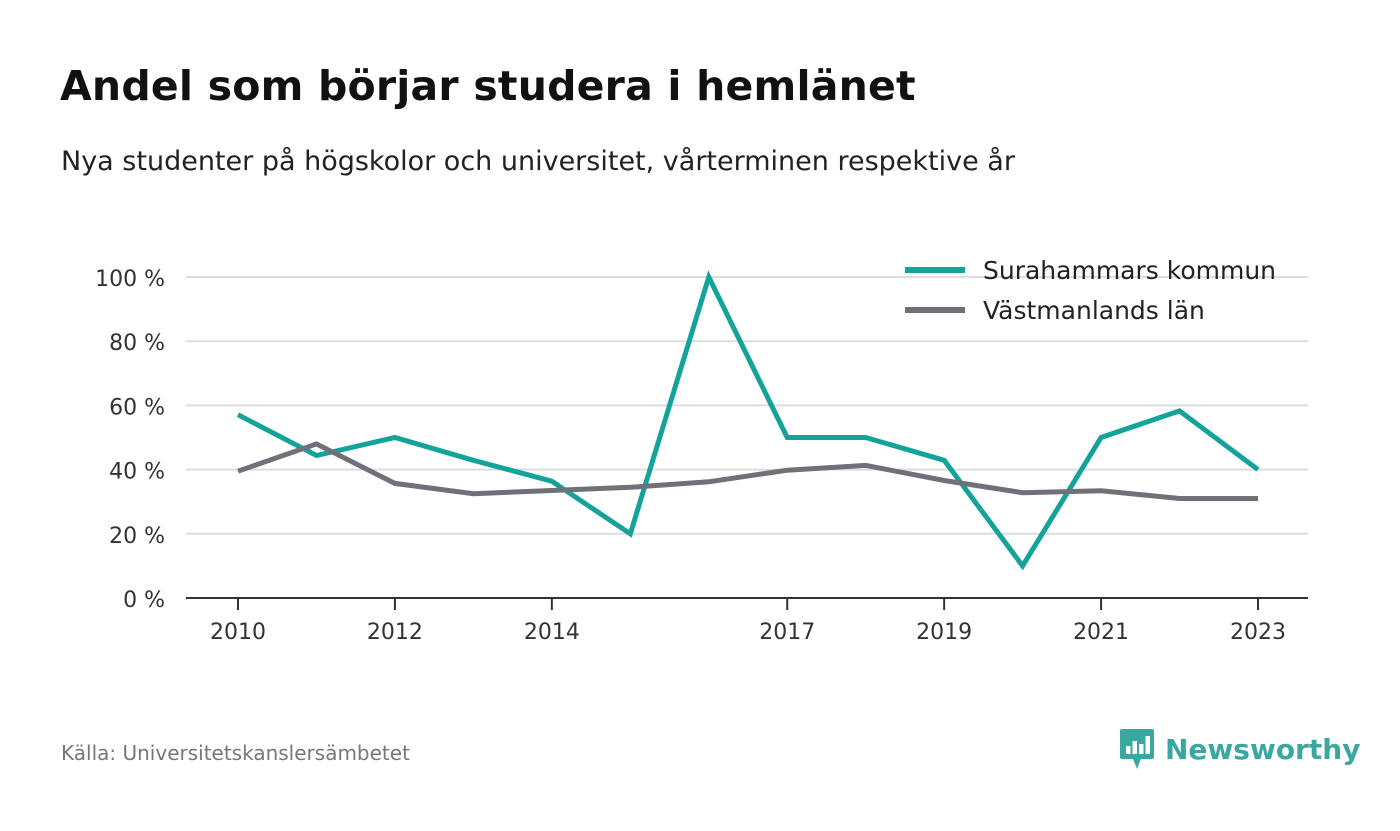 The image size is (1400, 831). I want to click on x-tick-label: 2012, so click(395, 632).